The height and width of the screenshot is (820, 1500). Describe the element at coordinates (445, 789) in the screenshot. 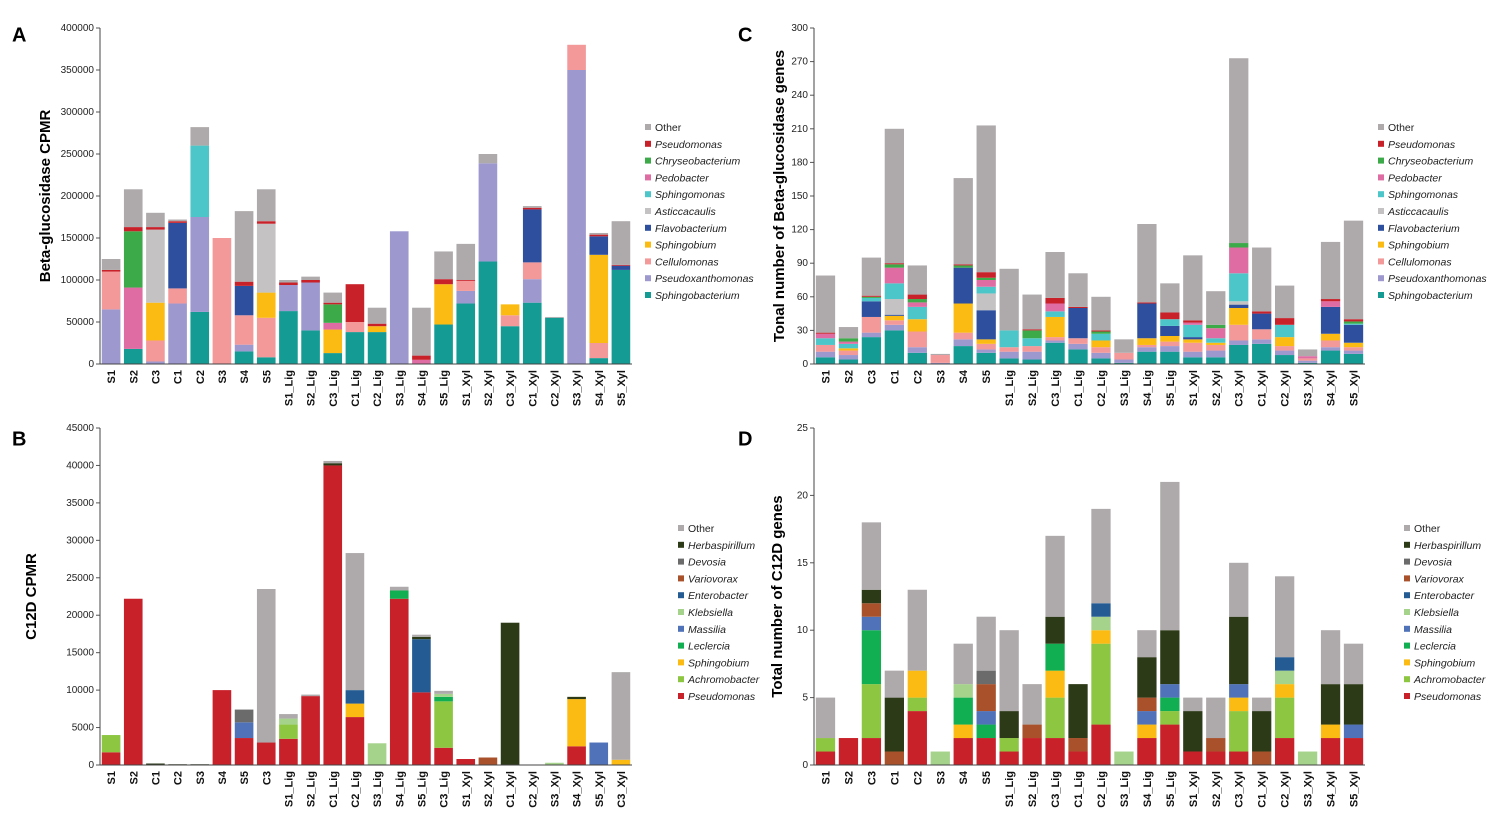

I see `x-tick-label-b: C3_Lig` at that location.